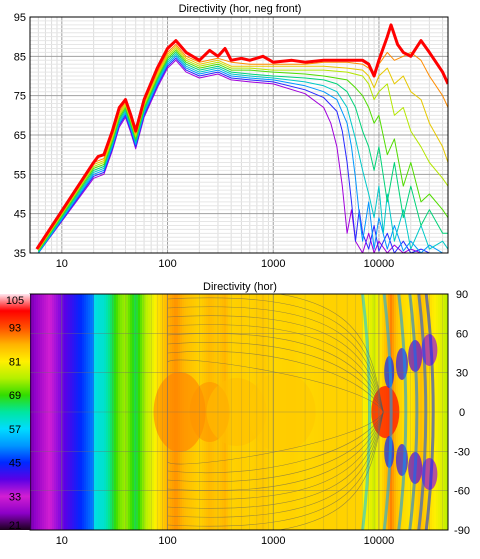  What do you see at coordinates (15, 464) in the screenshot?
I see `color-scale-label: 45` at bounding box center [15, 464].